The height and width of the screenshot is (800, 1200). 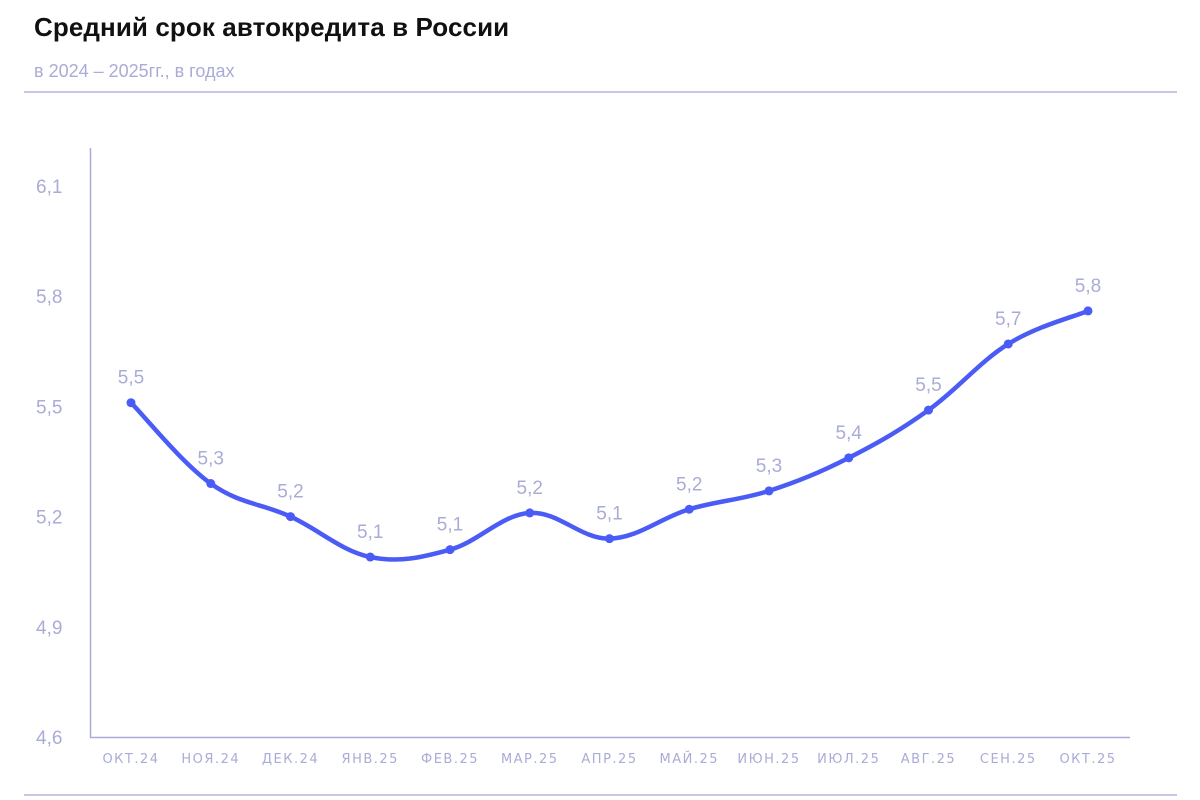 I want to click on x-tick-label: НОЯ.24, so click(x=210, y=759).